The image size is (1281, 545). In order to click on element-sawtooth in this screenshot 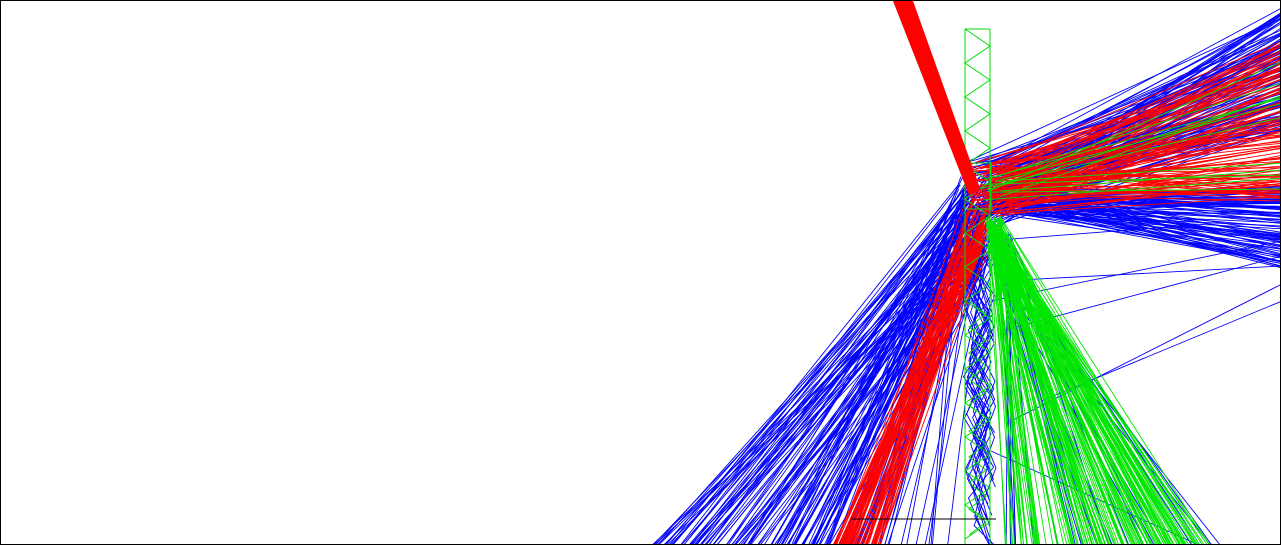, I will do `click(977, 284)`.